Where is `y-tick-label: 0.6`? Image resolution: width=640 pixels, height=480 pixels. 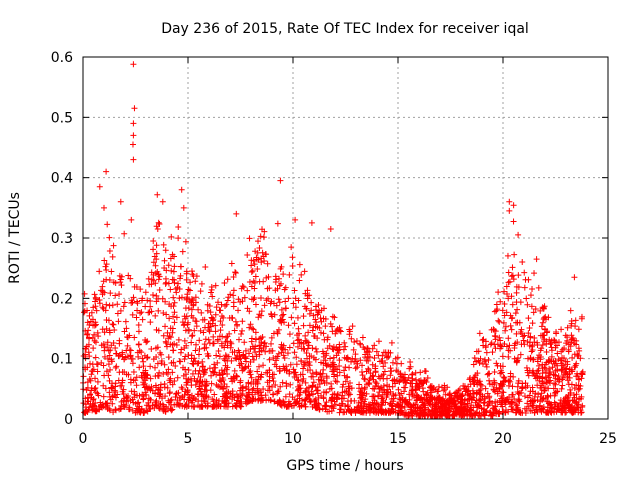 y-tick-label: 0.6 is located at coordinates (62, 58).